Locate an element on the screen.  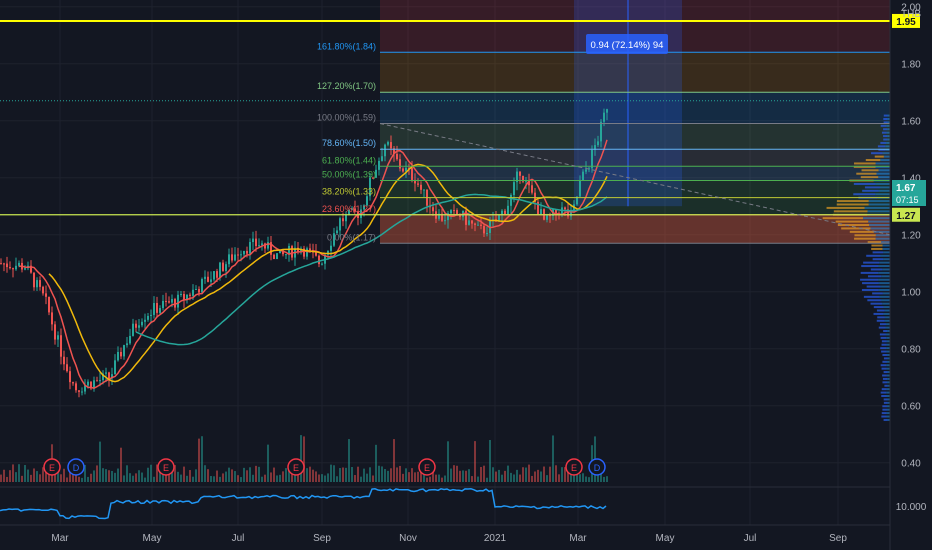
svg-text: 0.94 (72.14%) 94 is located at coordinates (627, 45).